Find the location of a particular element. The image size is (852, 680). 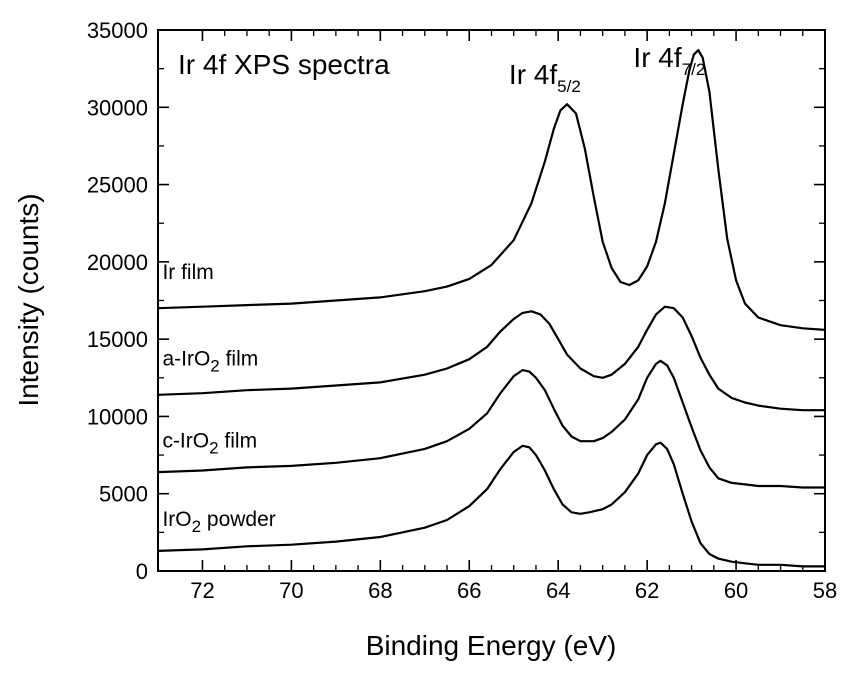

y-axis-label: Intensity (counts) is located at coordinates (28, 299).